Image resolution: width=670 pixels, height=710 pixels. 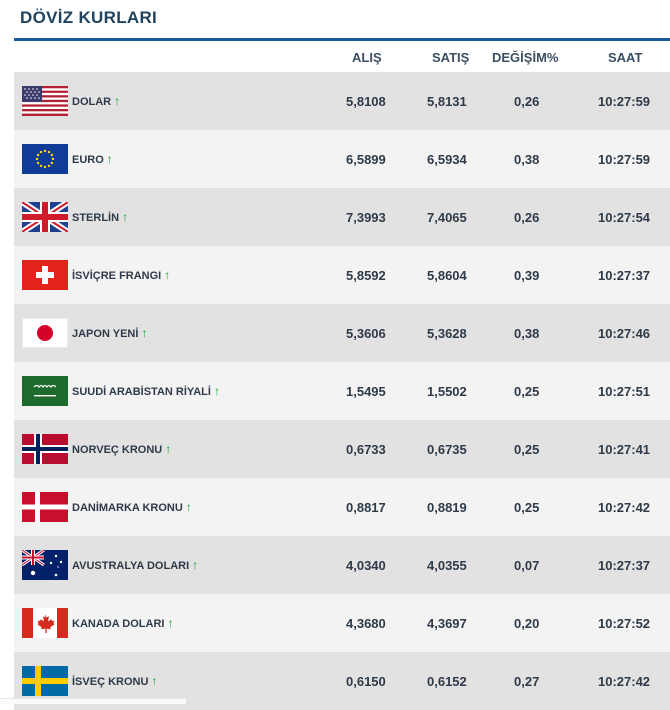 I want to click on currency-name: EURO, so click(x=88, y=160).